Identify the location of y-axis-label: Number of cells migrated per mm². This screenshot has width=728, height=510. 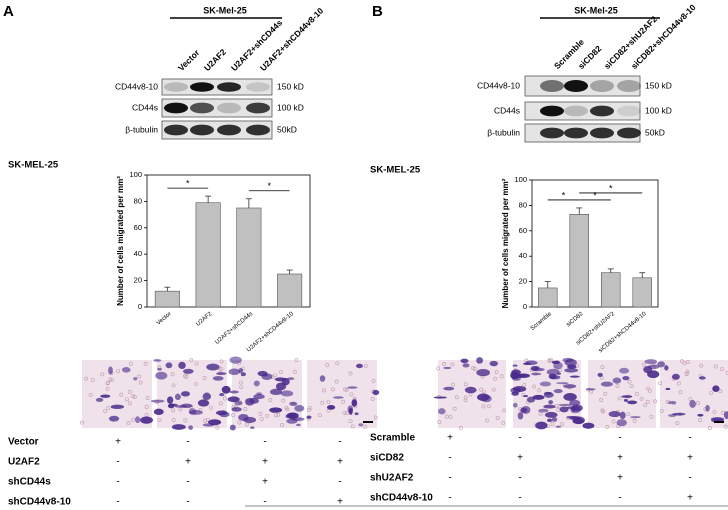
(120, 241).